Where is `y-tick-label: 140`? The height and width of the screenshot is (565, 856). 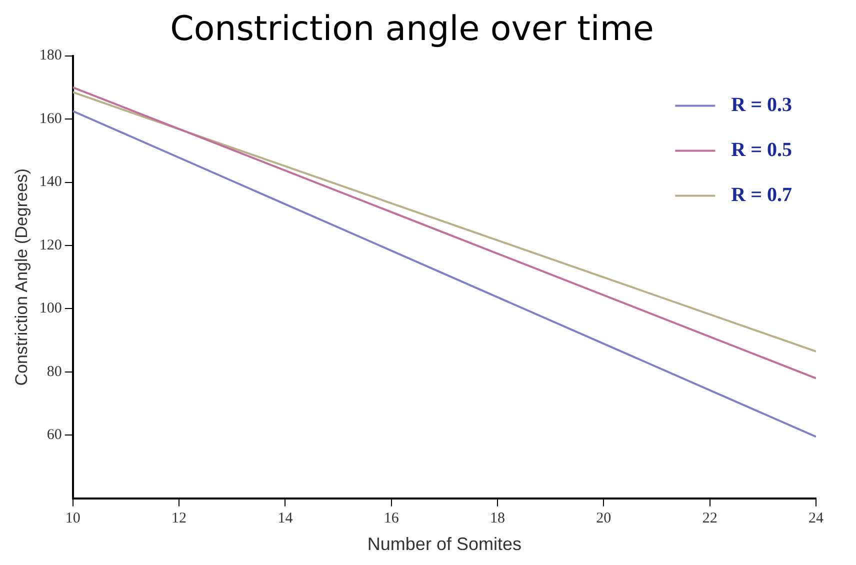 y-tick-label: 140 is located at coordinates (50, 182).